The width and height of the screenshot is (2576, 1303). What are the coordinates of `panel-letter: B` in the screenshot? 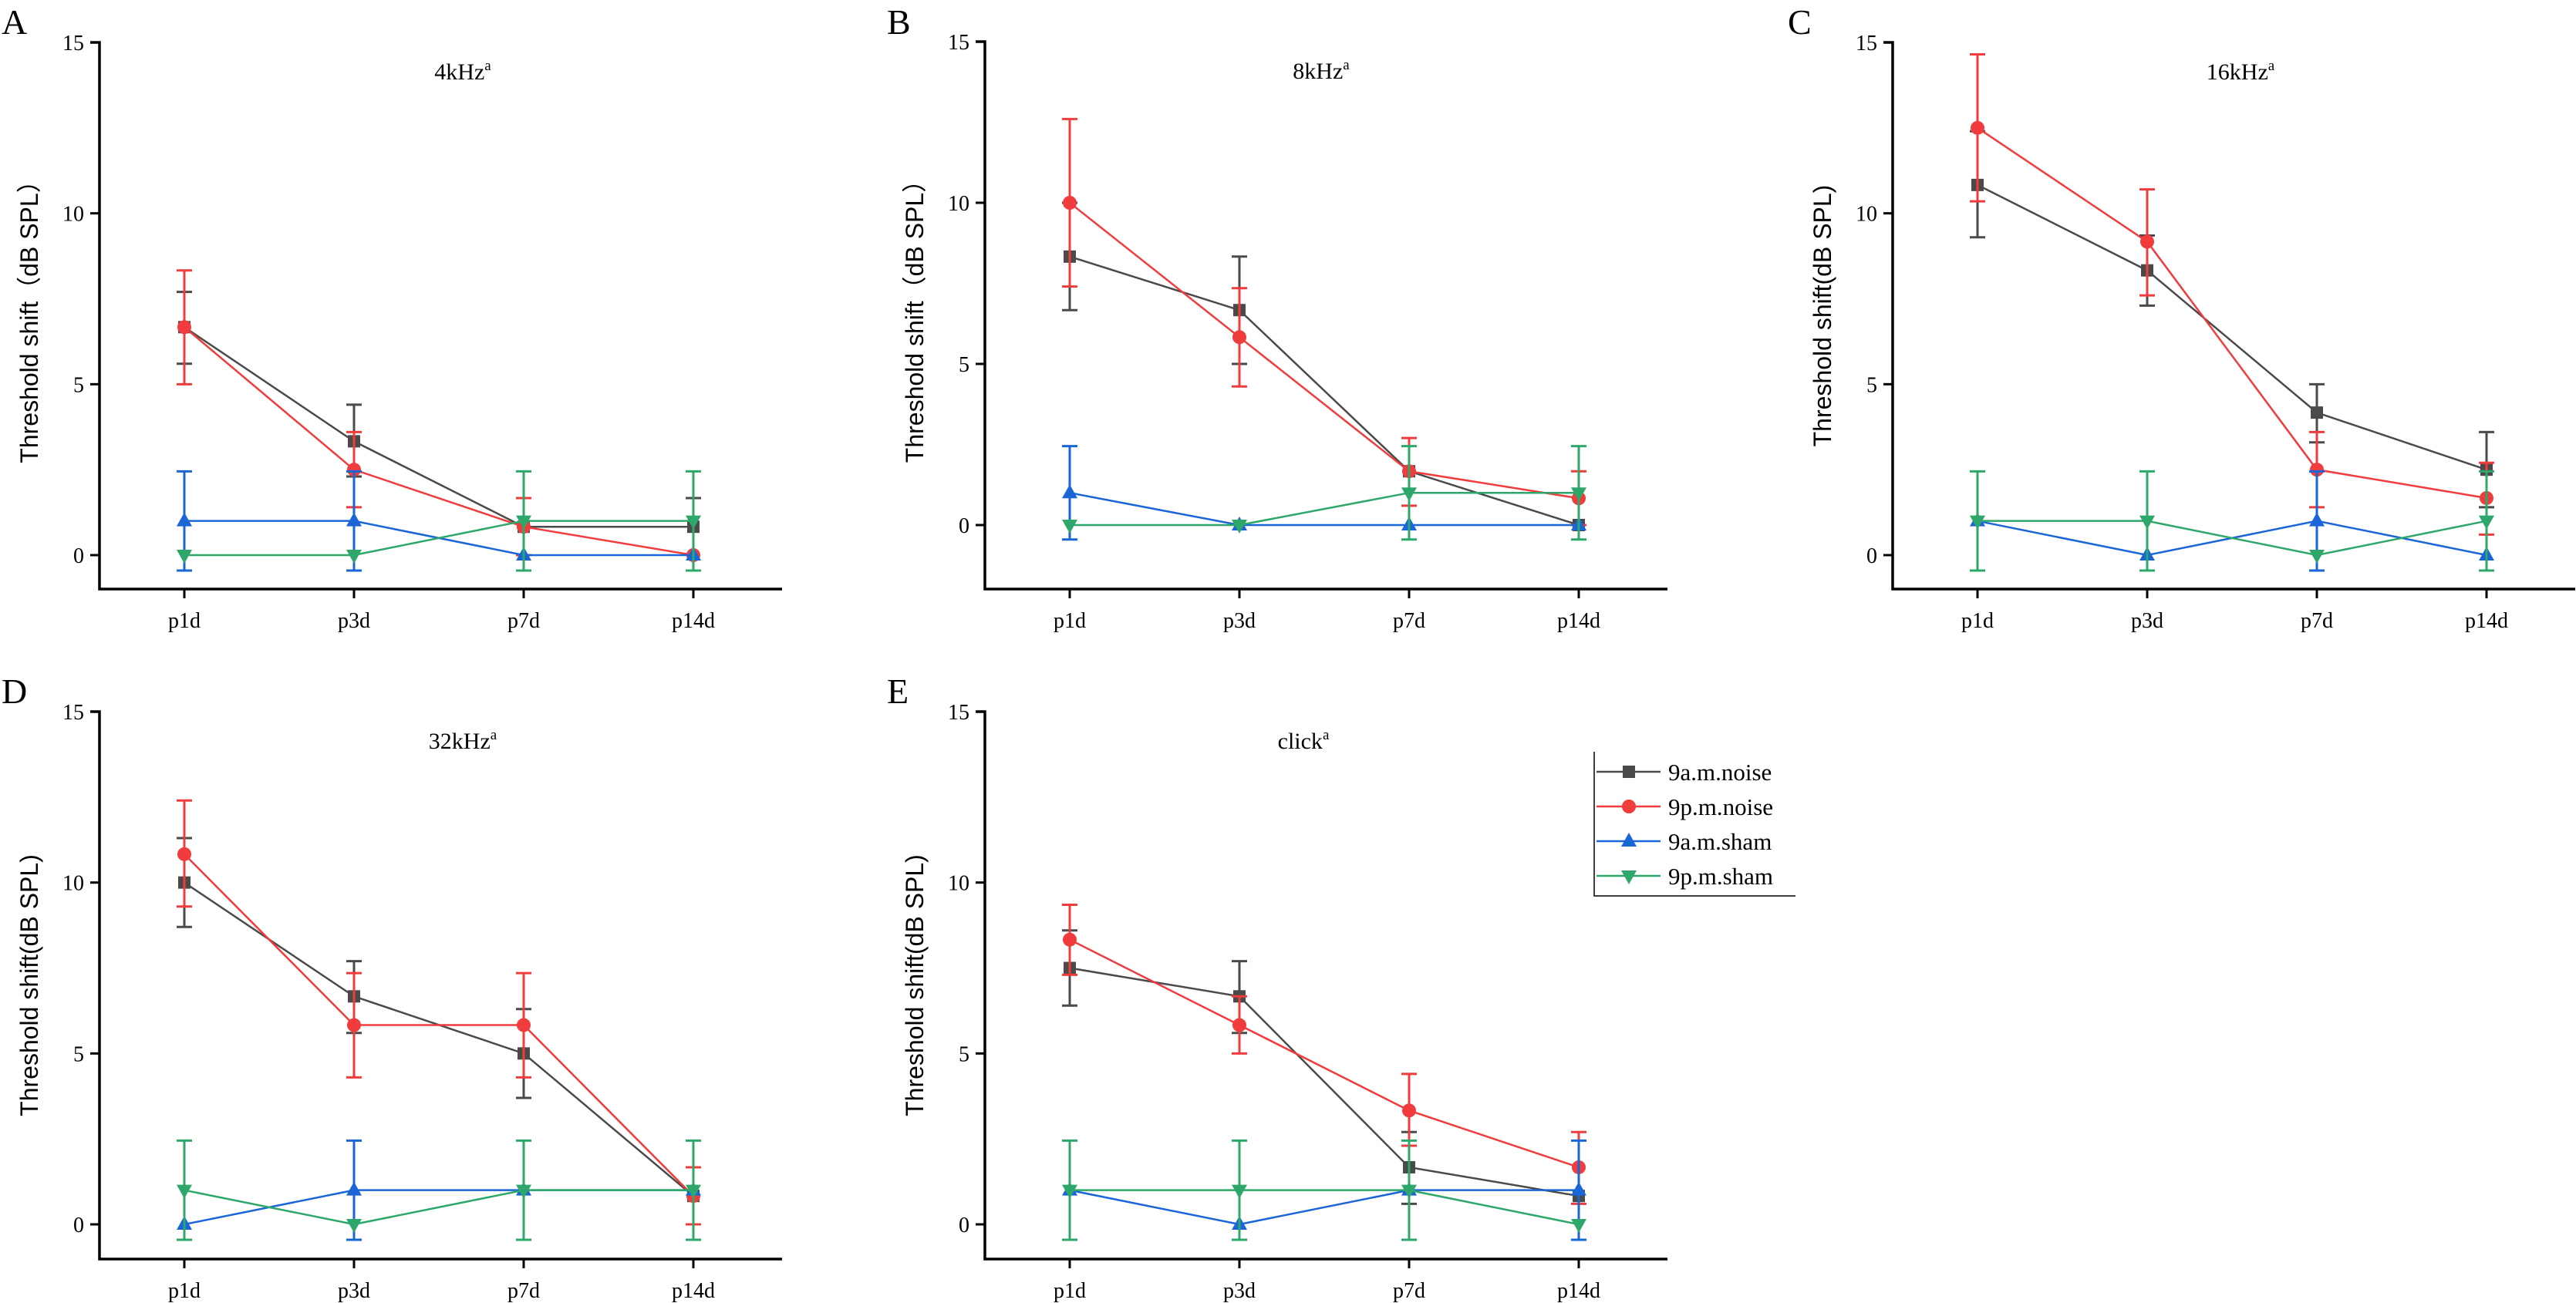 It's located at (899, 22).